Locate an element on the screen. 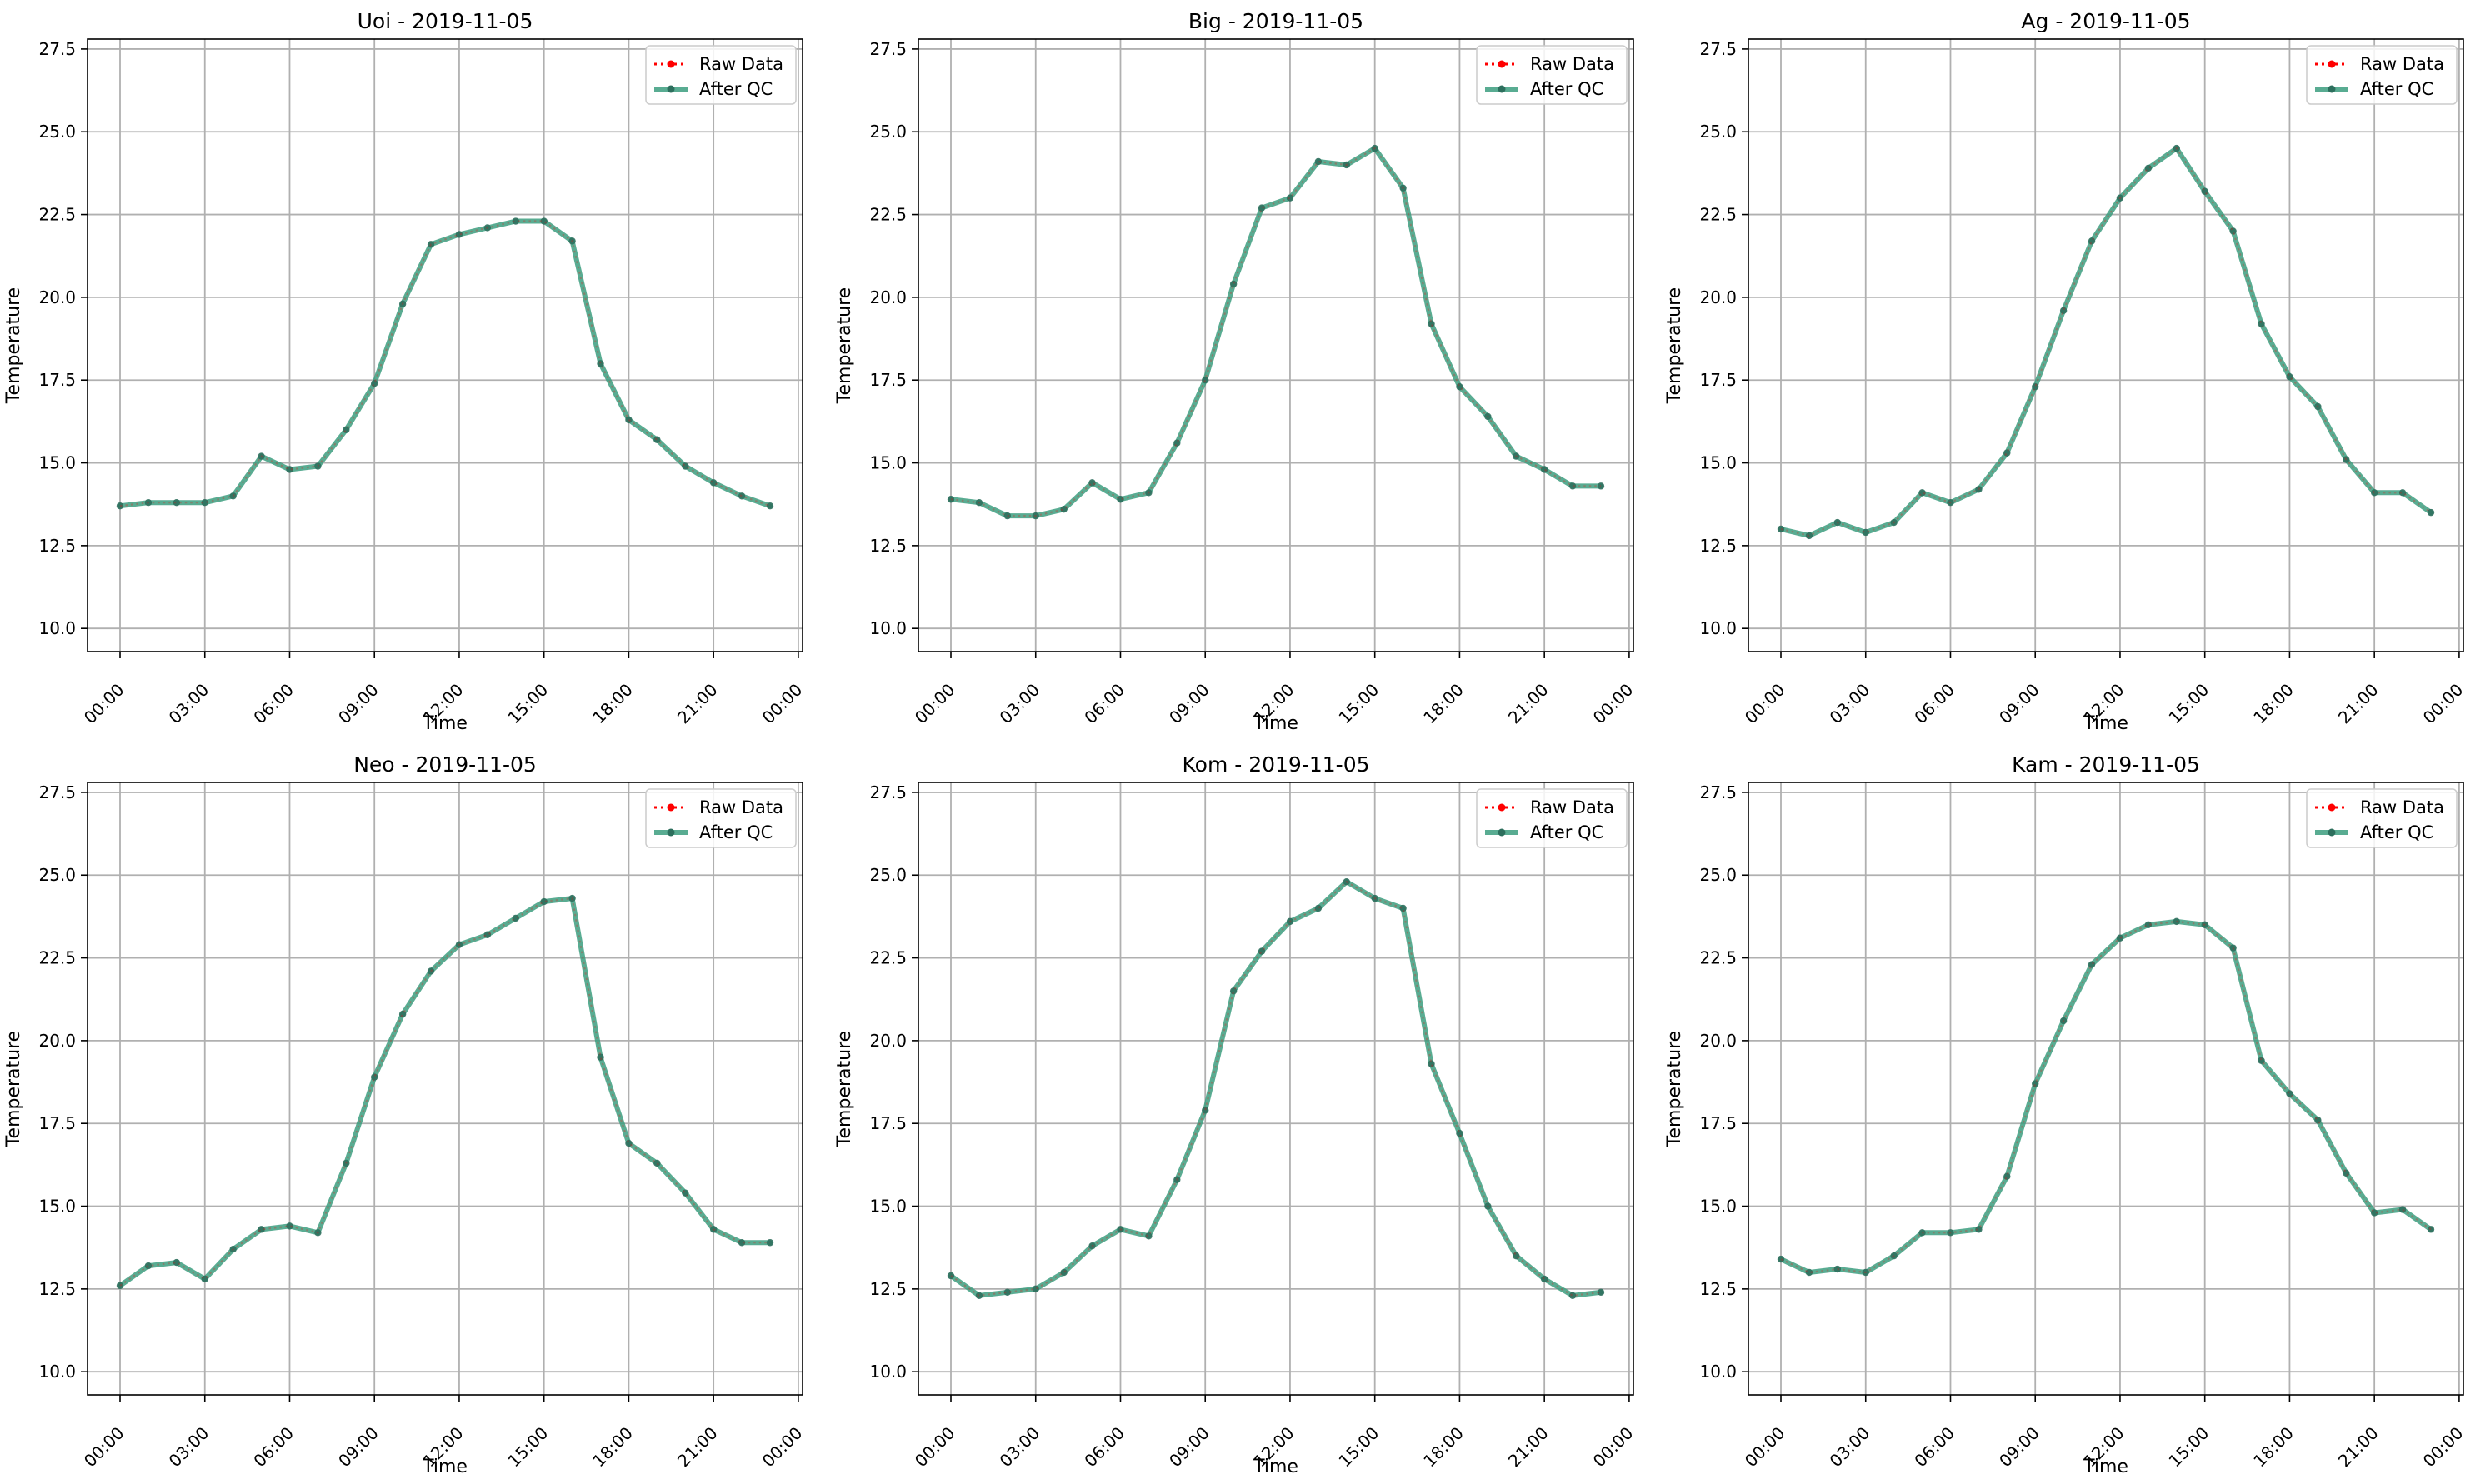  grid is located at coordinates (2105, 346).